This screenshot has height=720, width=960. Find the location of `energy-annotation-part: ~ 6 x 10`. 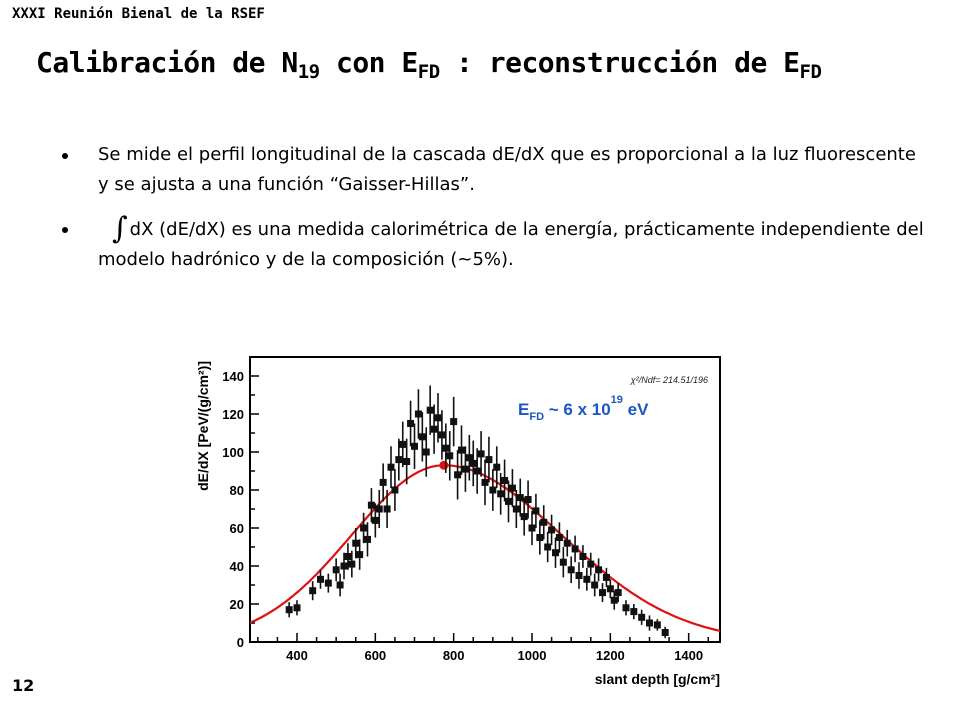

energy-annotation-part: ~ 6 x 10 is located at coordinates (577, 409).